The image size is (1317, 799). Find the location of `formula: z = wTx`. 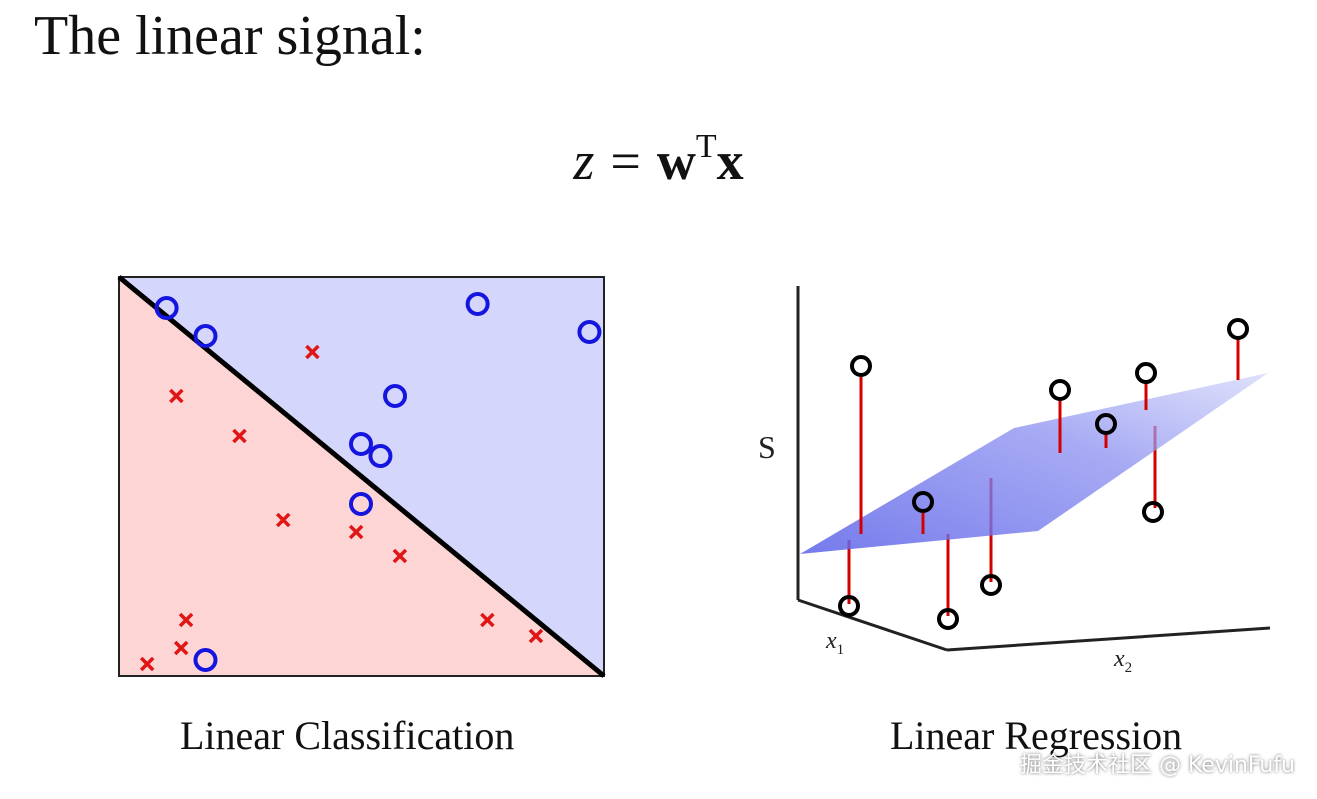

formula: z = wTx is located at coordinates (658, 160).